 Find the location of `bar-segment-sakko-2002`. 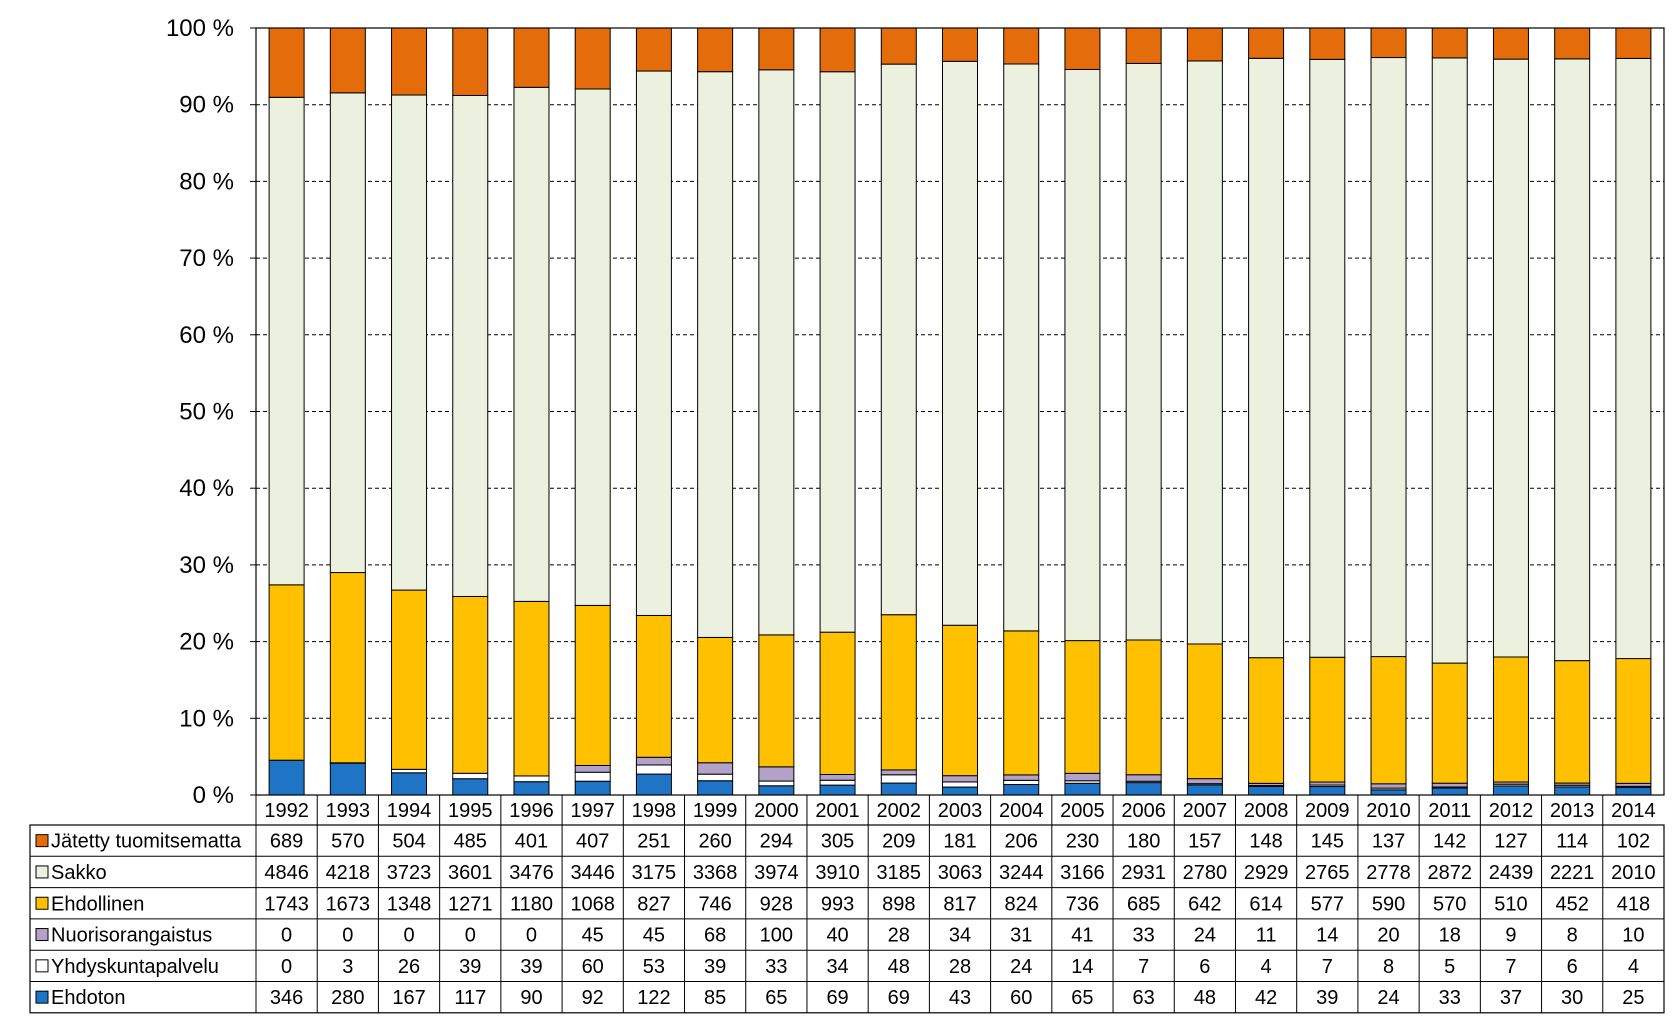

bar-segment-sakko-2002 is located at coordinates (898, 339).